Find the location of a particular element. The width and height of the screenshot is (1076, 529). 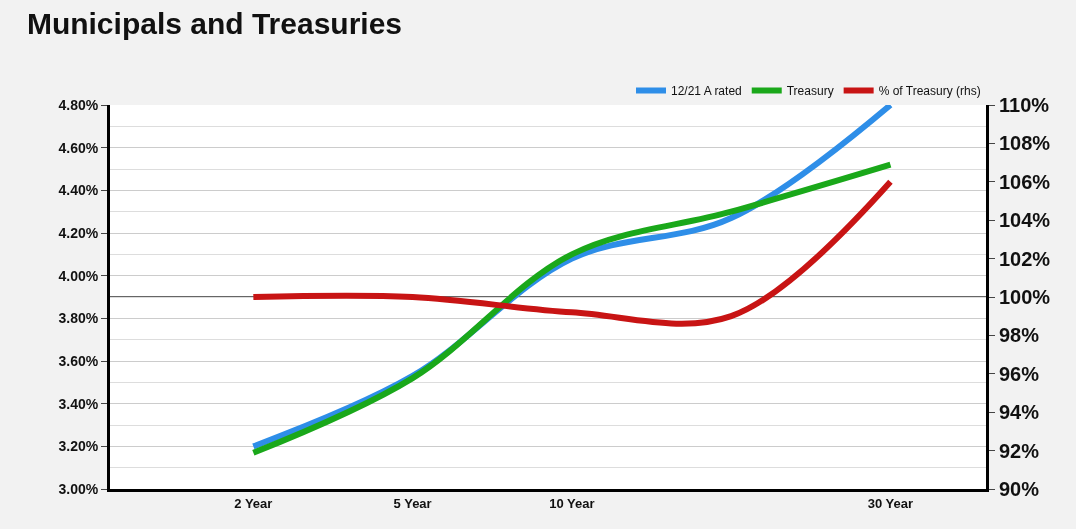

x-tick-label: 30 Year is located at coordinates (890, 503).